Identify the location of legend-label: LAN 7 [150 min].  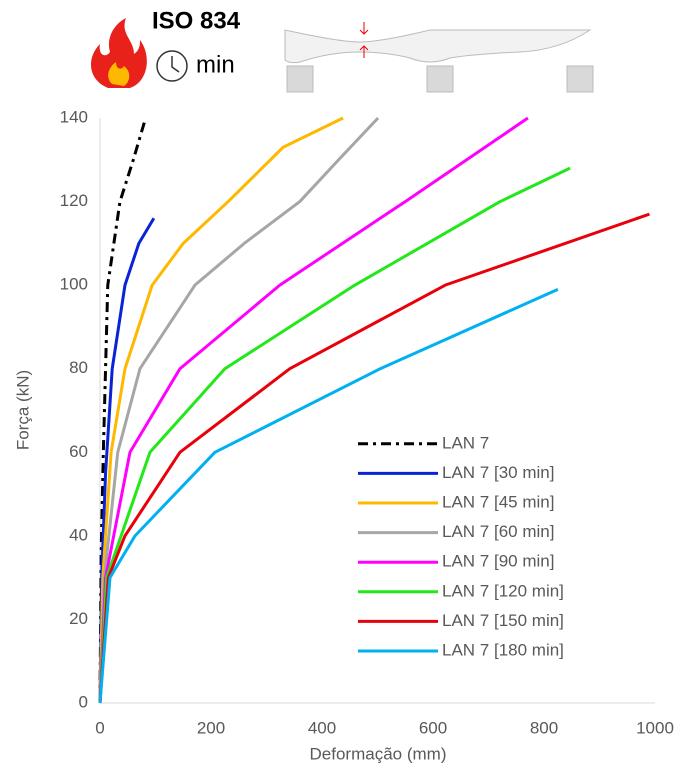
(503, 620).